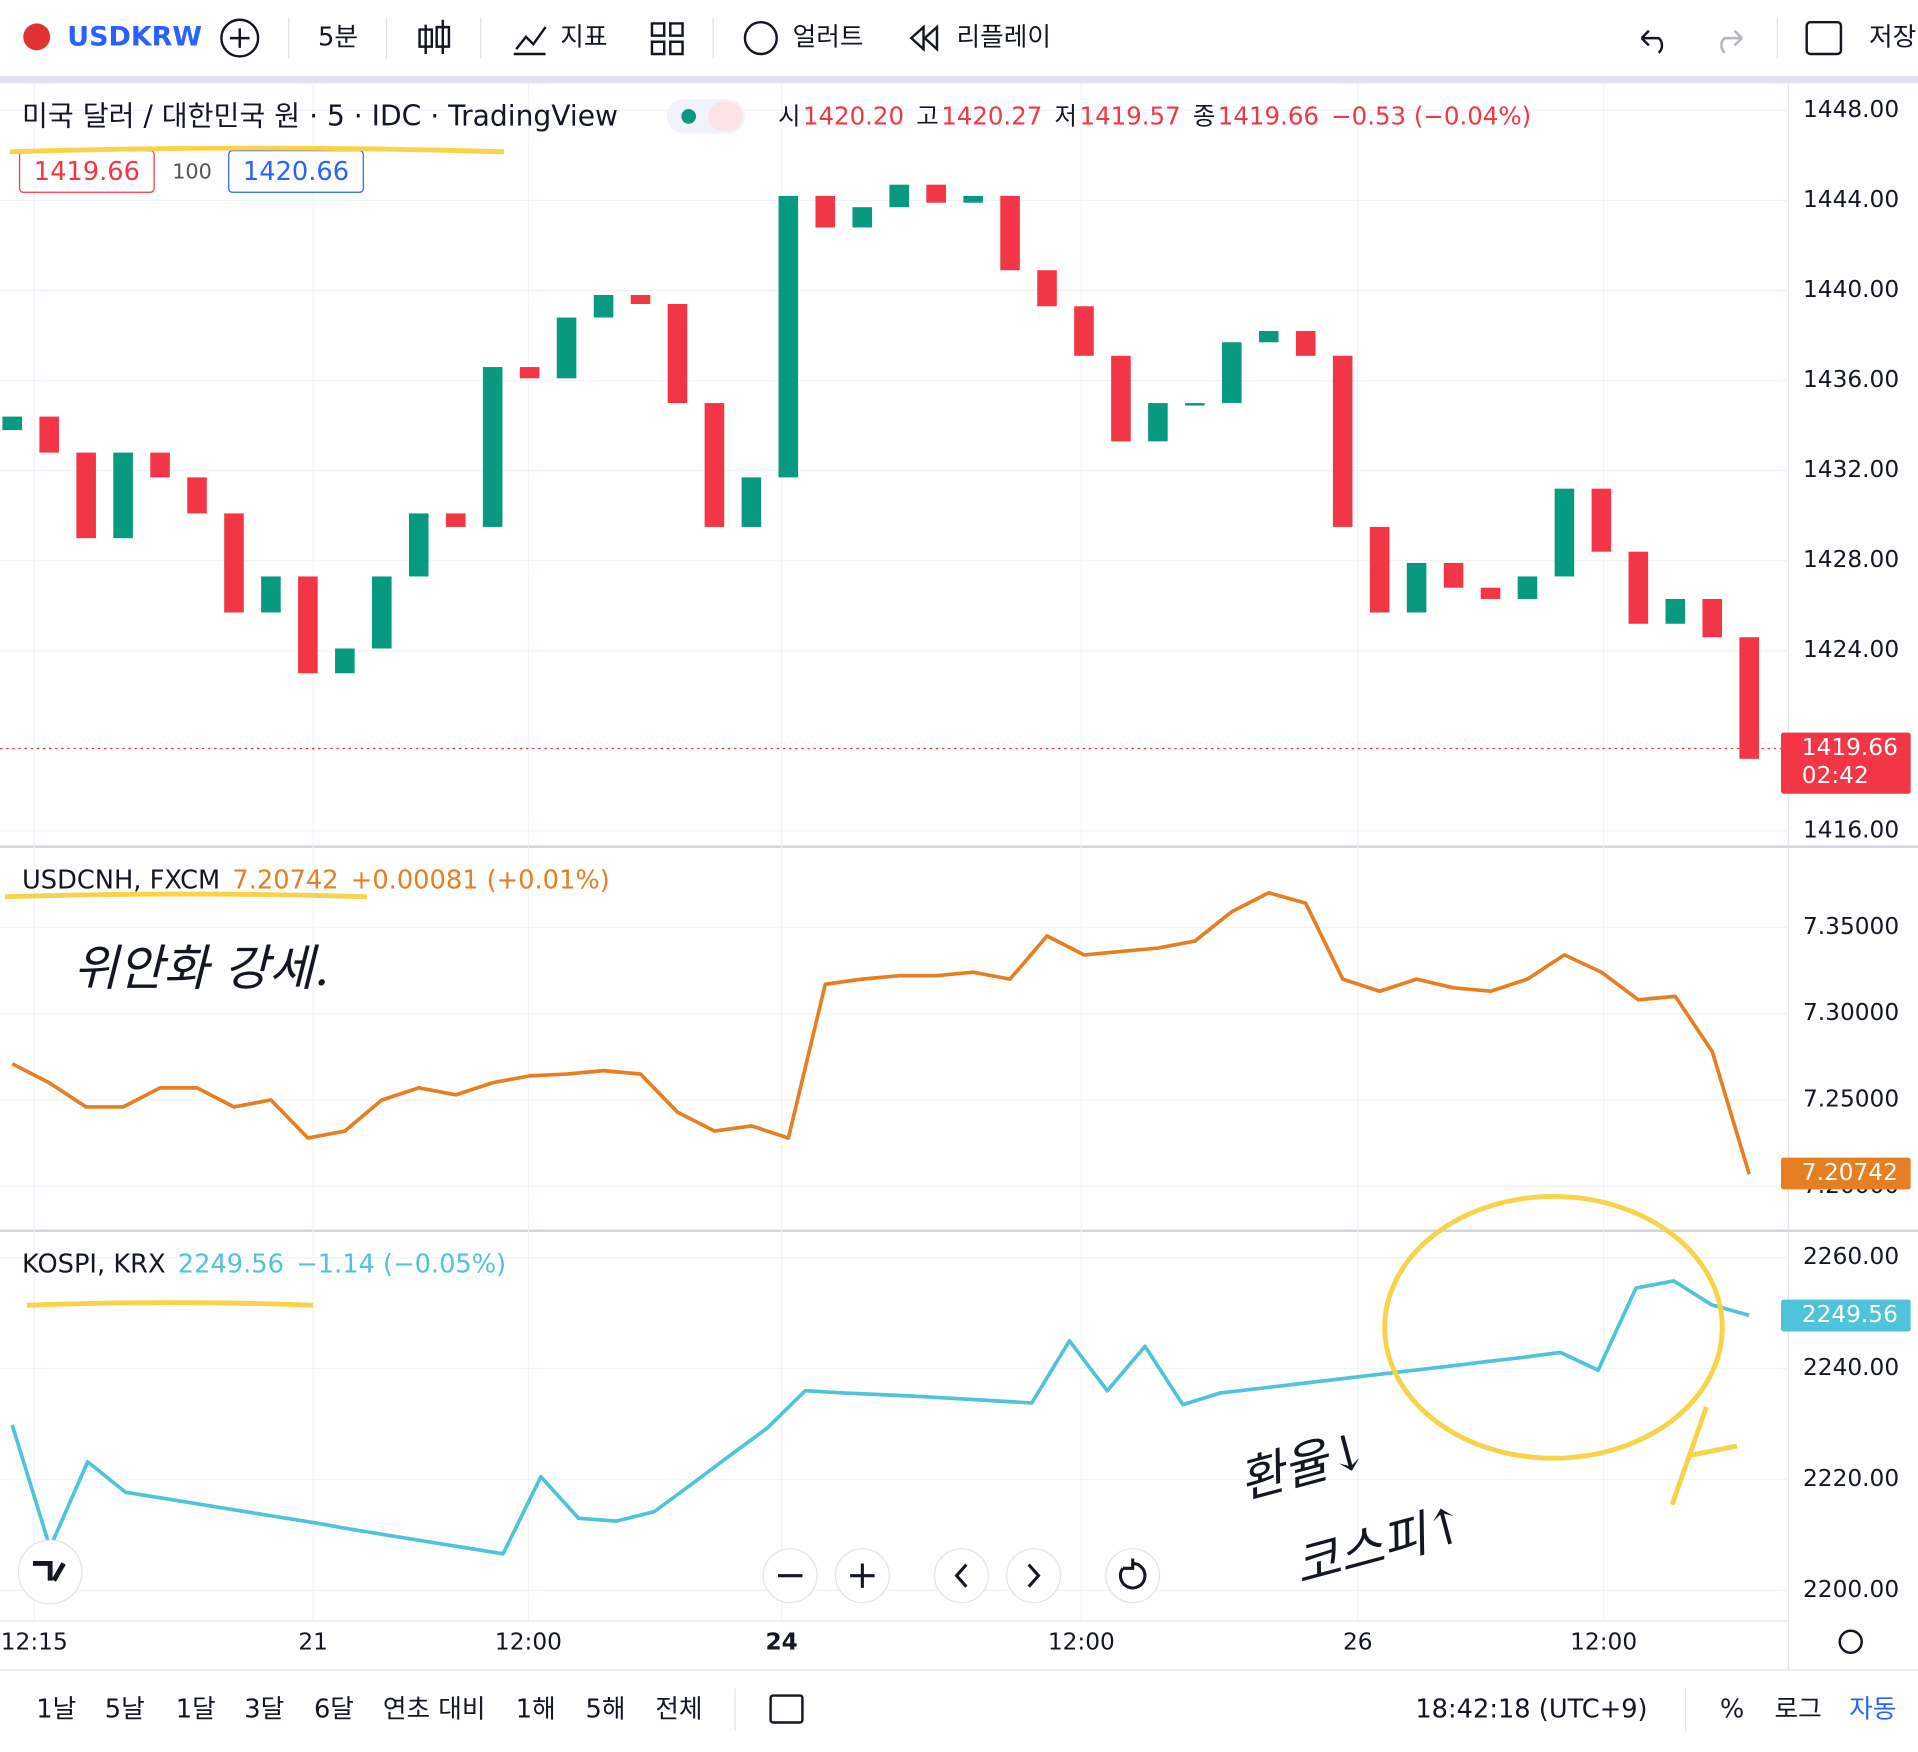 The height and width of the screenshot is (1752, 1918). What do you see at coordinates (1731, 41) in the screenshot?
I see `redo` at bounding box center [1731, 41].